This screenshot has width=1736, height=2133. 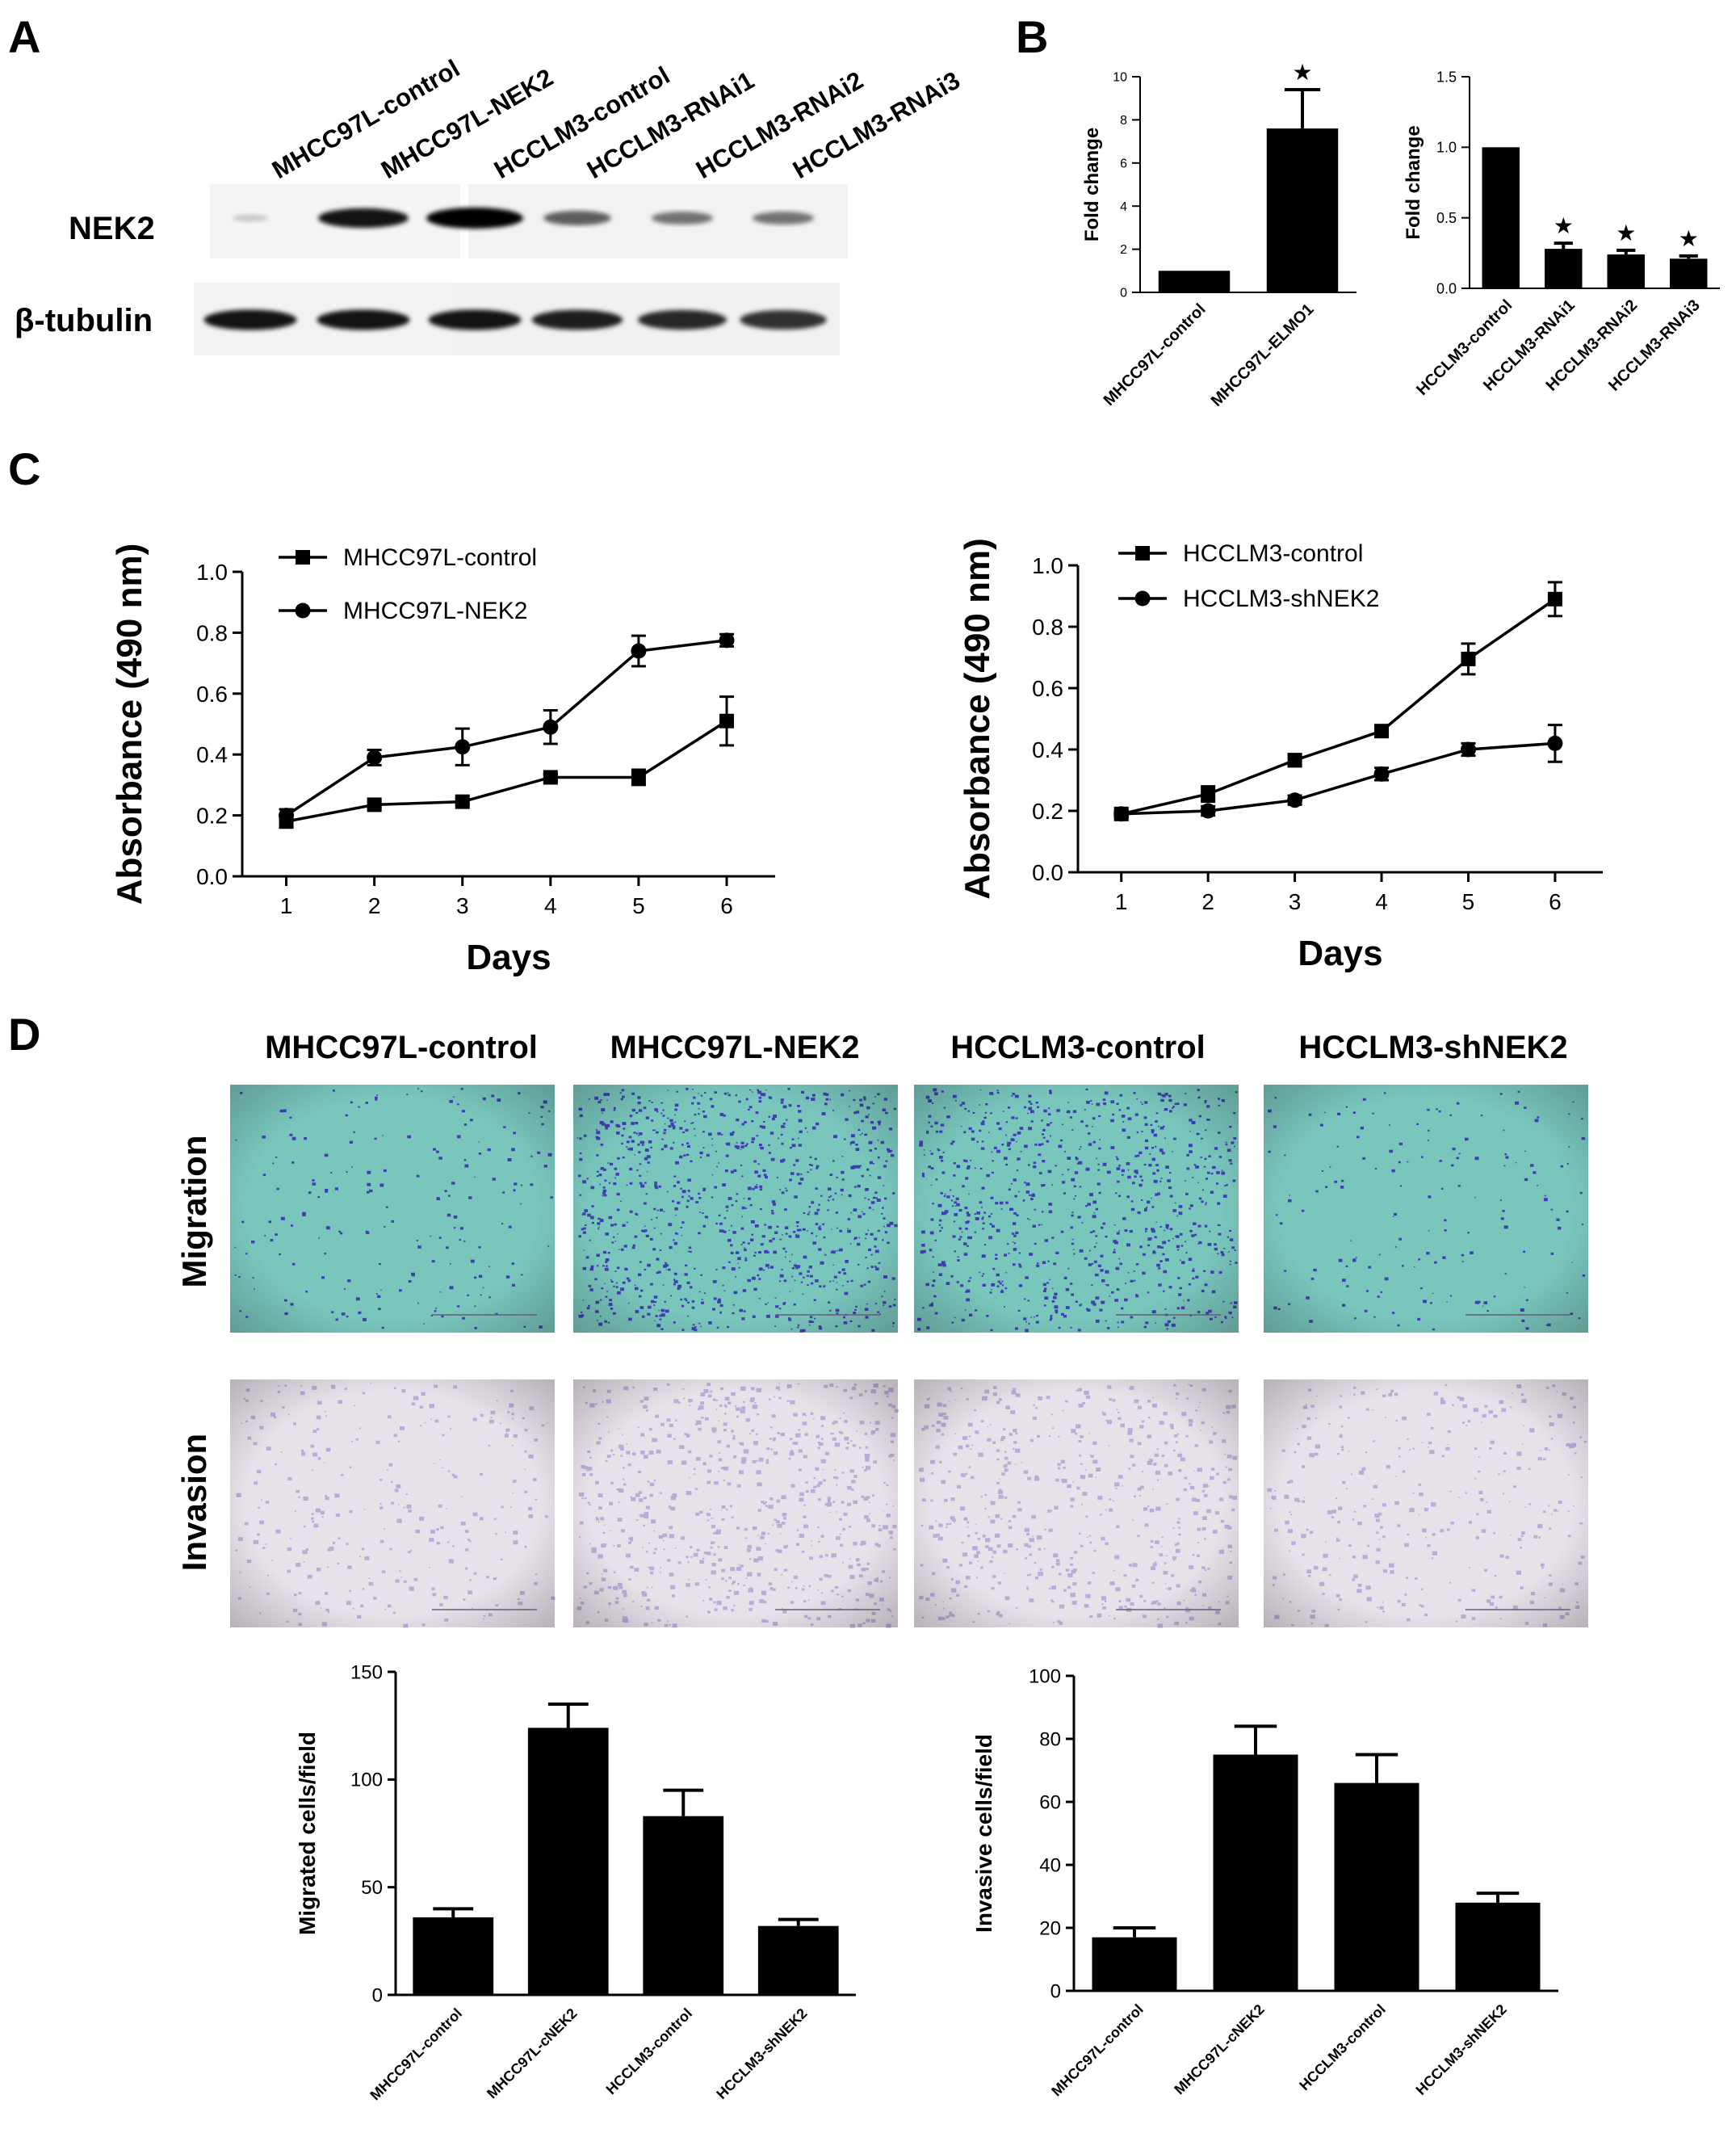 I want to click on row-title-migration: Migration, so click(x=194, y=1212).